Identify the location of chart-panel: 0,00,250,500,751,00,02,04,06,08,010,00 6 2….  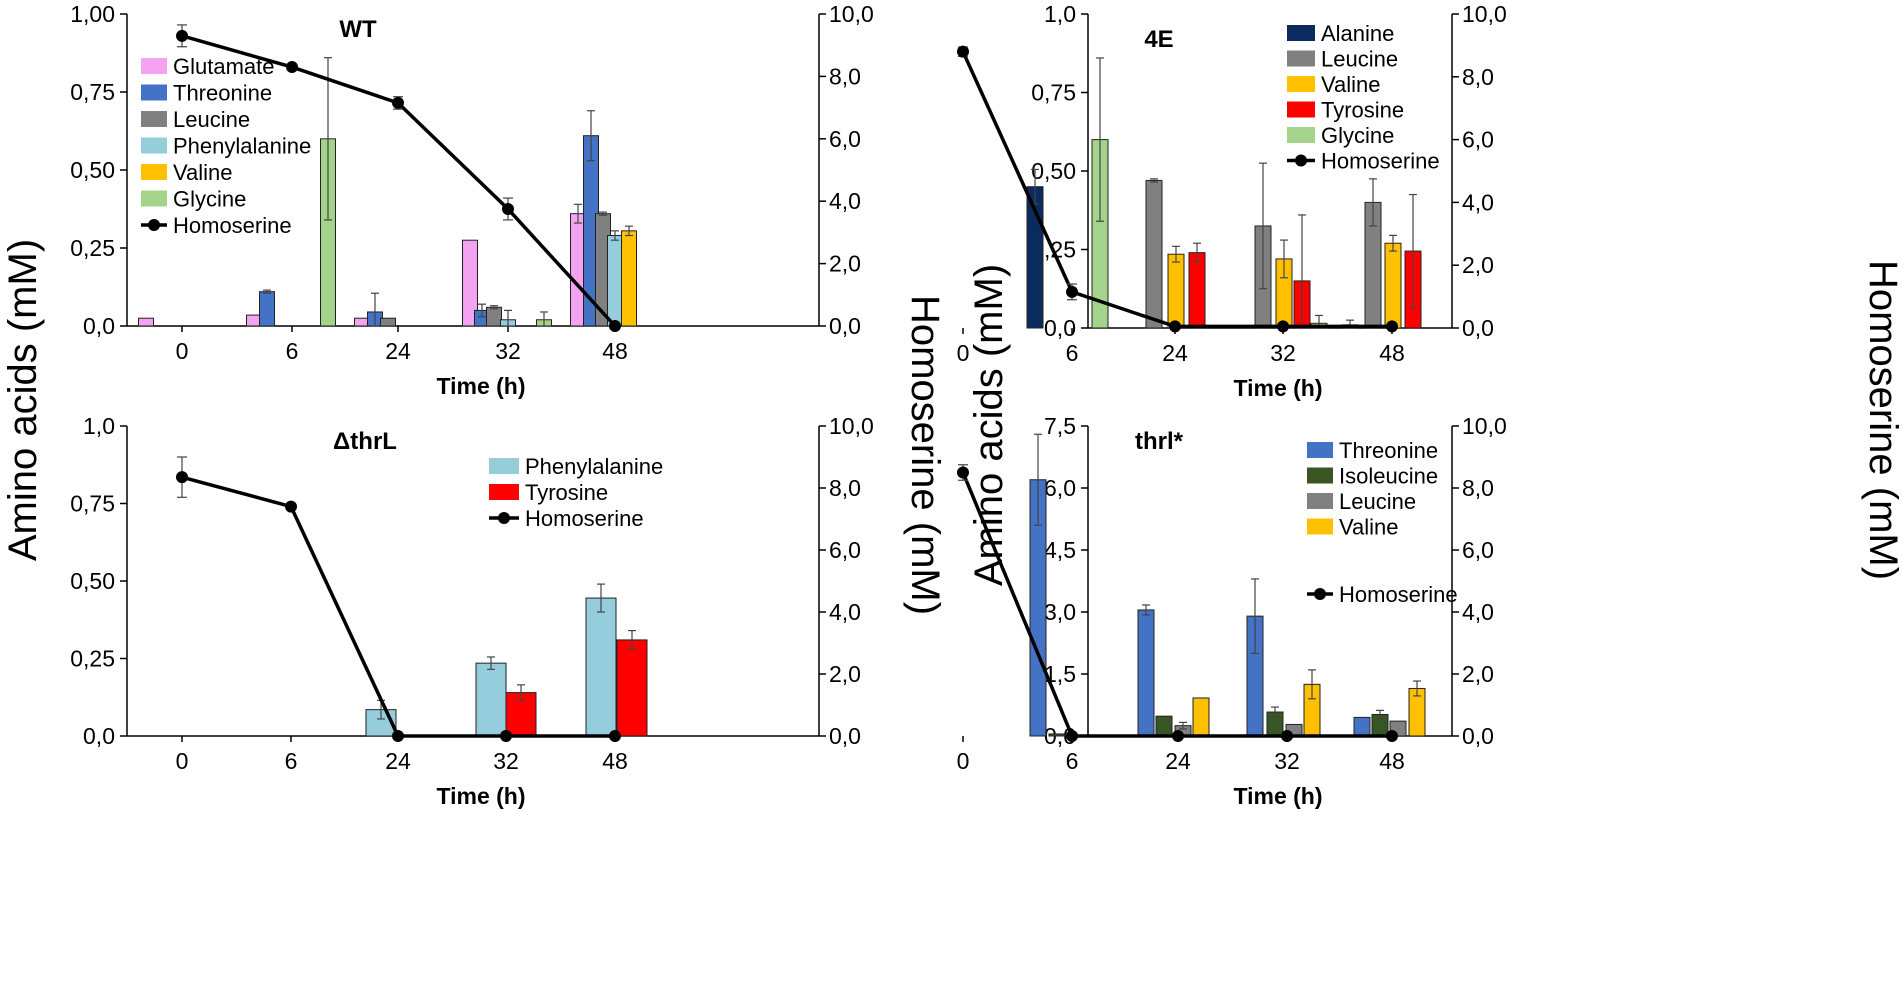
(1232, 201).